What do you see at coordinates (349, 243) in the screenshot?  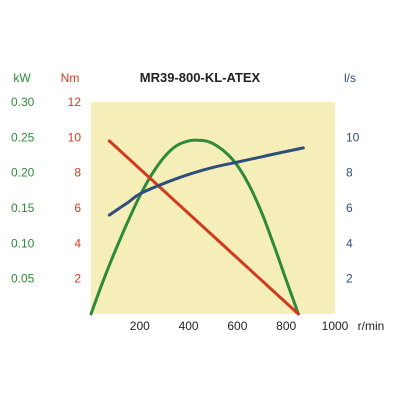 I see `ls-tick-label: 4` at bounding box center [349, 243].